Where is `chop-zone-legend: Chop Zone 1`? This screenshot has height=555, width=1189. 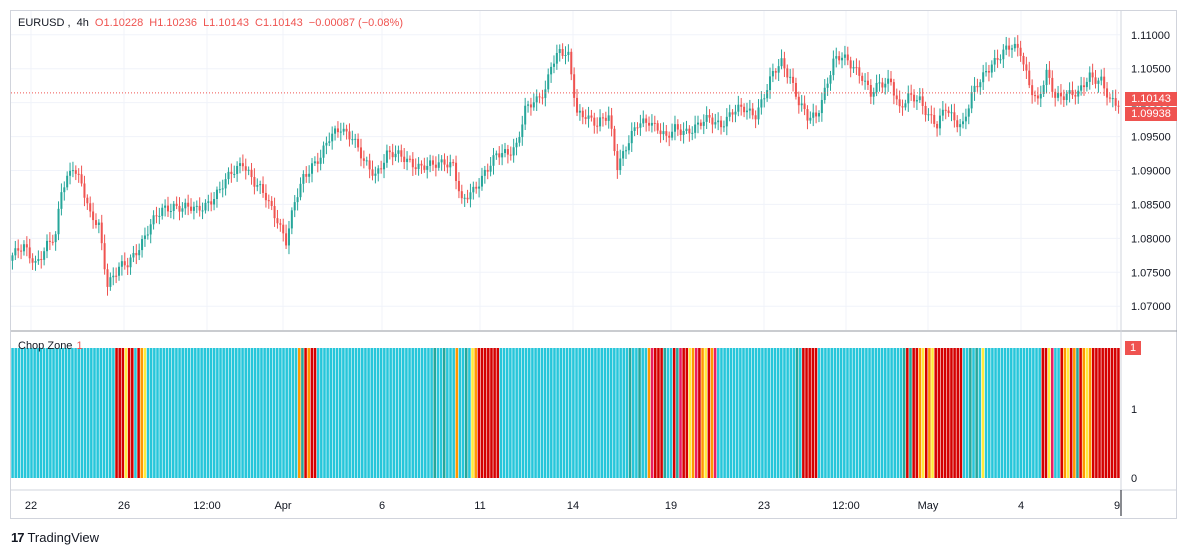
chop-zone-legend: Chop Zone 1 is located at coordinates (50, 346).